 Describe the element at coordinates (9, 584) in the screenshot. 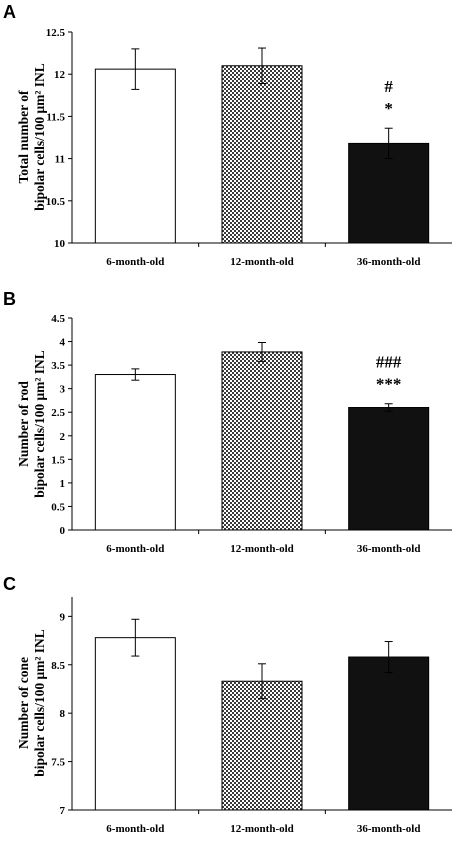

I see `panel-letter-c: C` at that location.